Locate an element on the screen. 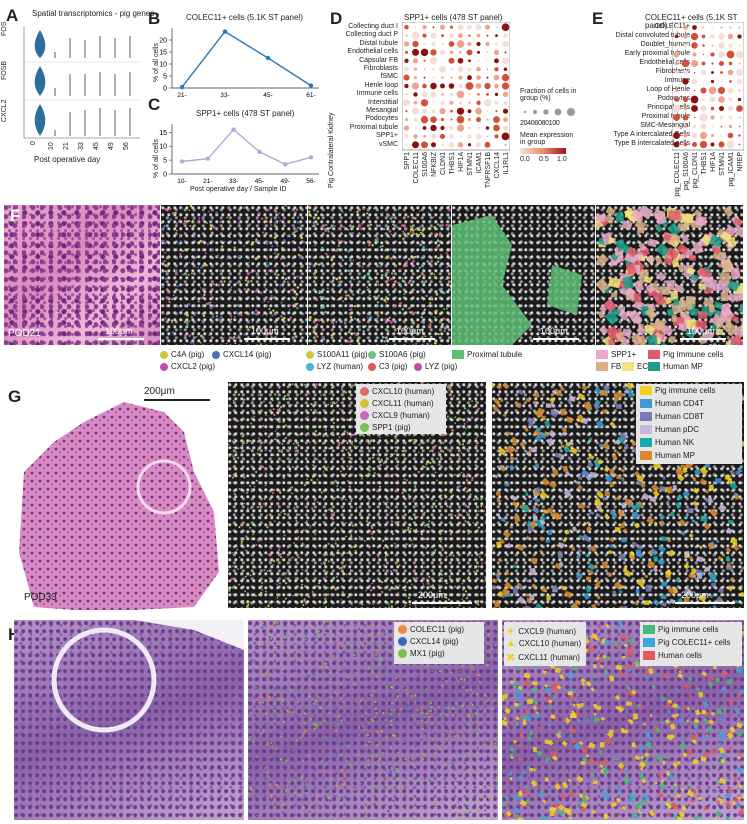 Image resolution: width=747 pixels, height=824 pixels. legend-item: Proximal tubule is located at coordinates (487, 354).